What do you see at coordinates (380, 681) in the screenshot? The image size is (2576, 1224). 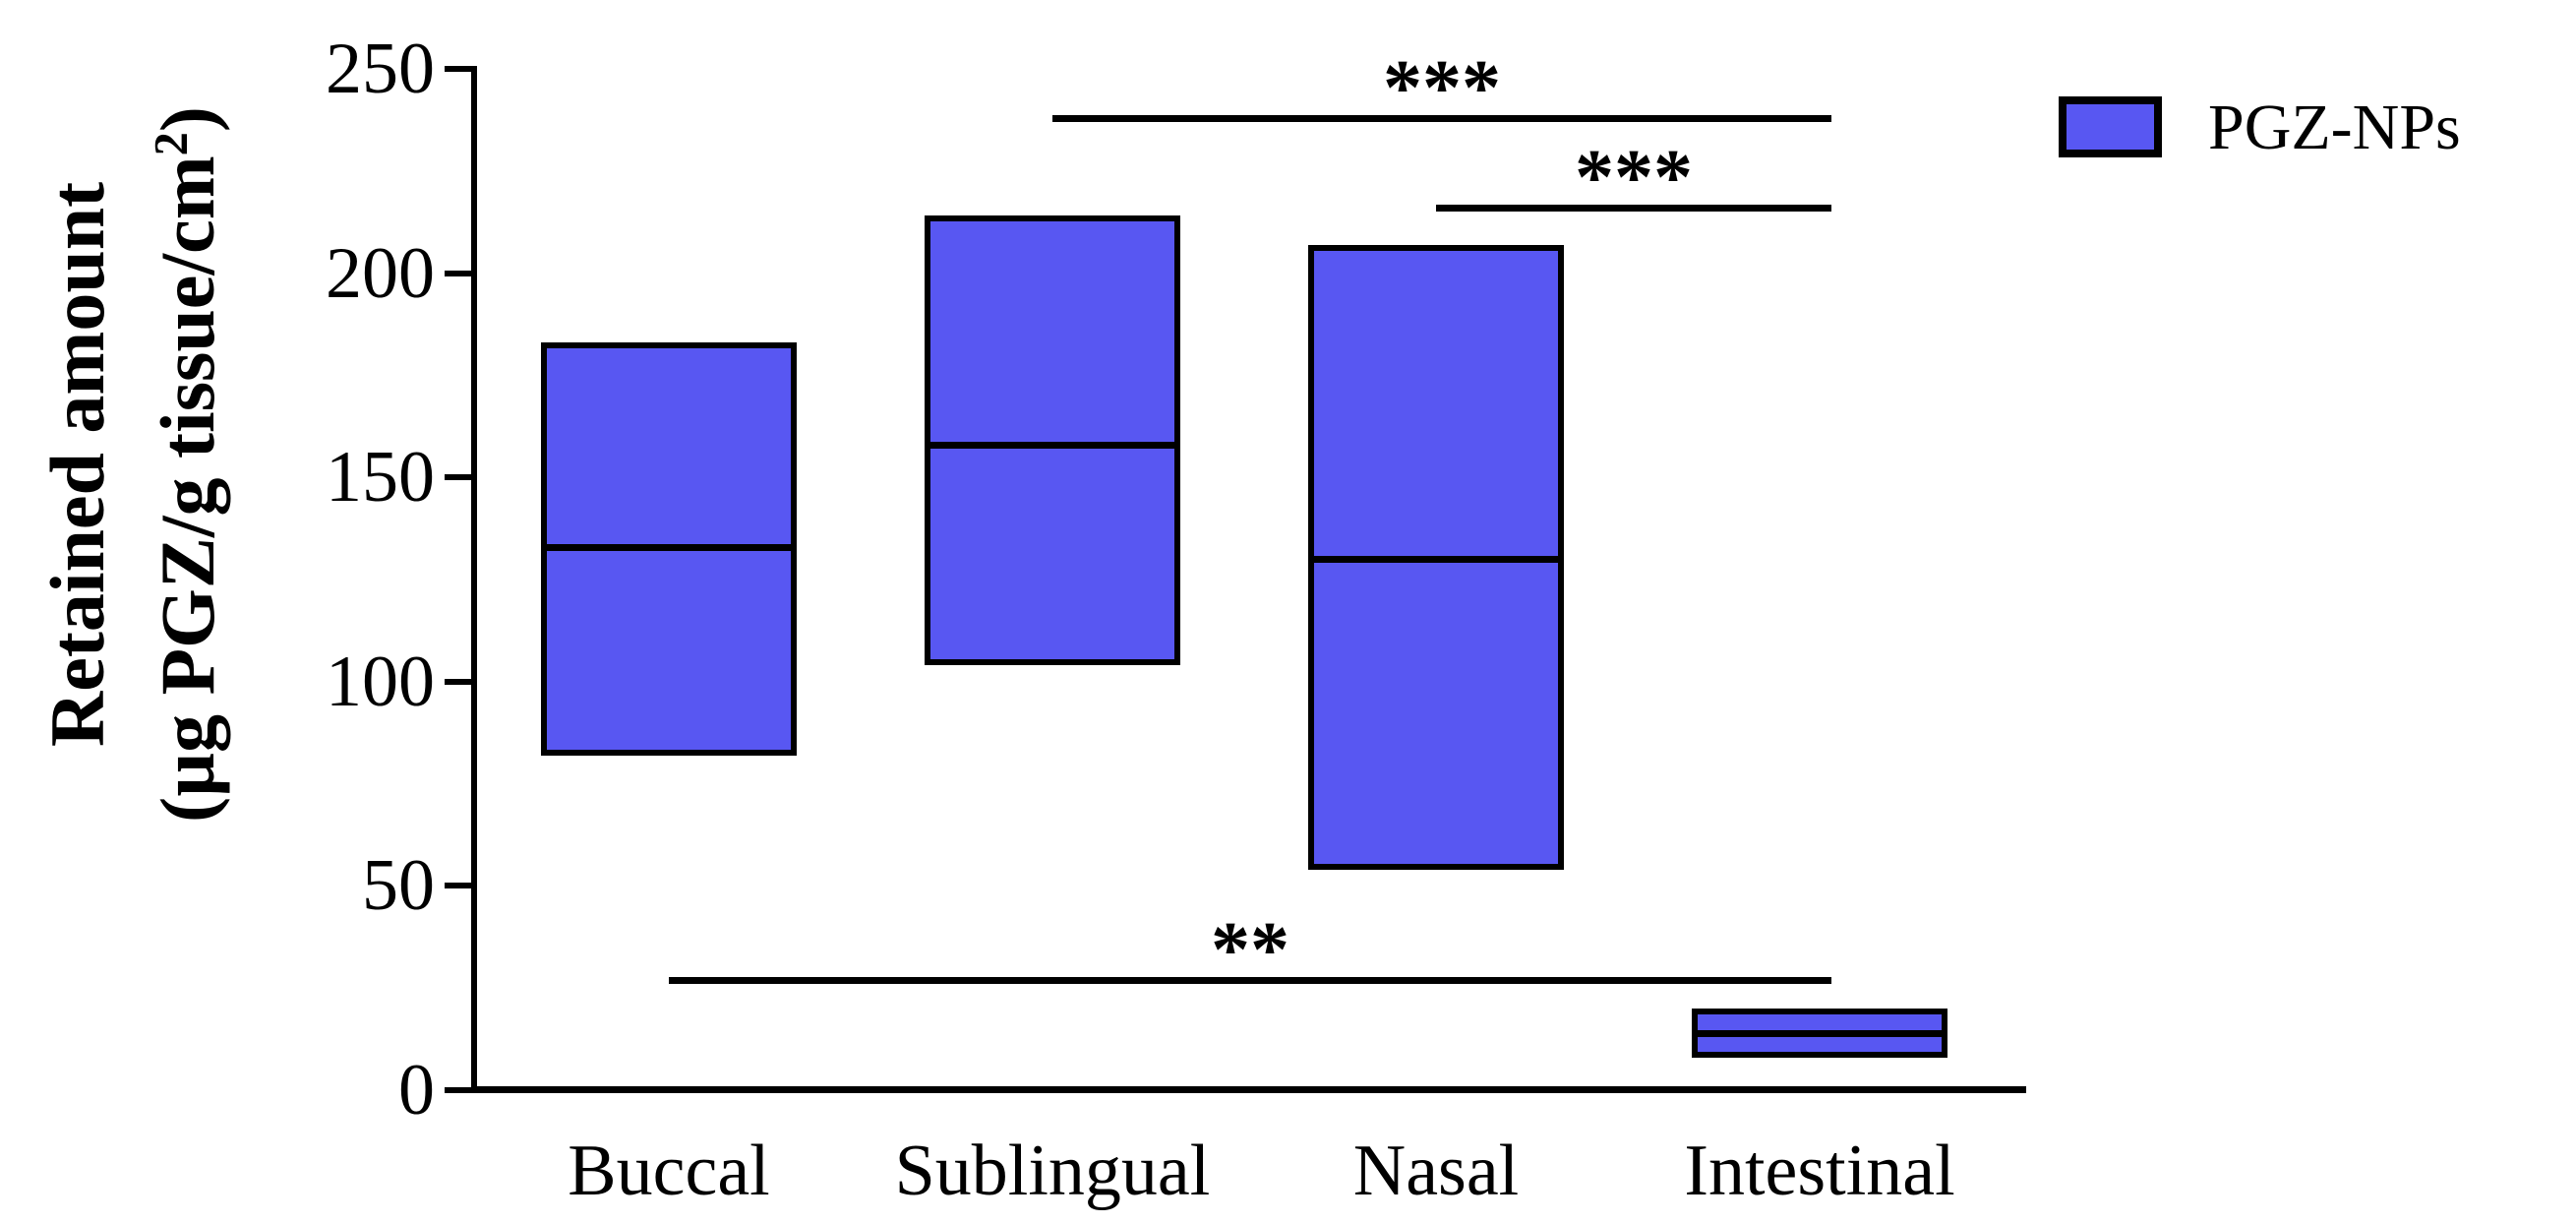 I see `y-tick-label-100: 100` at bounding box center [380, 681].